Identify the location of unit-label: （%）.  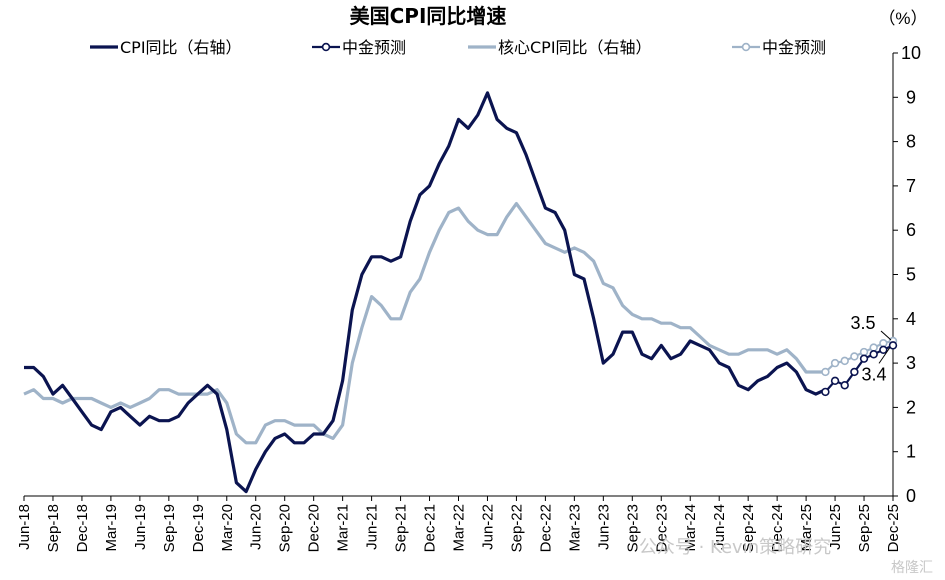
(902, 18).